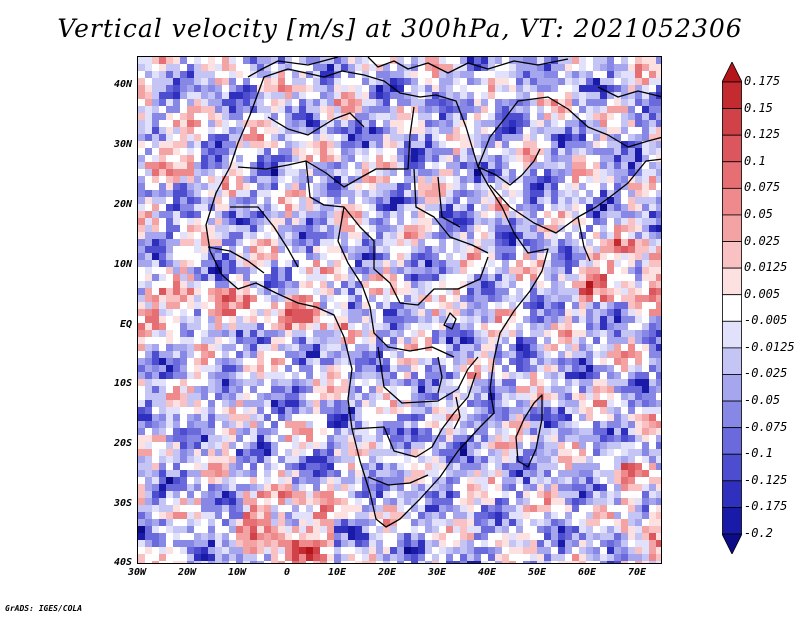 This screenshot has height=618, width=800. Describe the element at coordinates (122, 383) in the screenshot. I see `lat-label: 10S` at that location.